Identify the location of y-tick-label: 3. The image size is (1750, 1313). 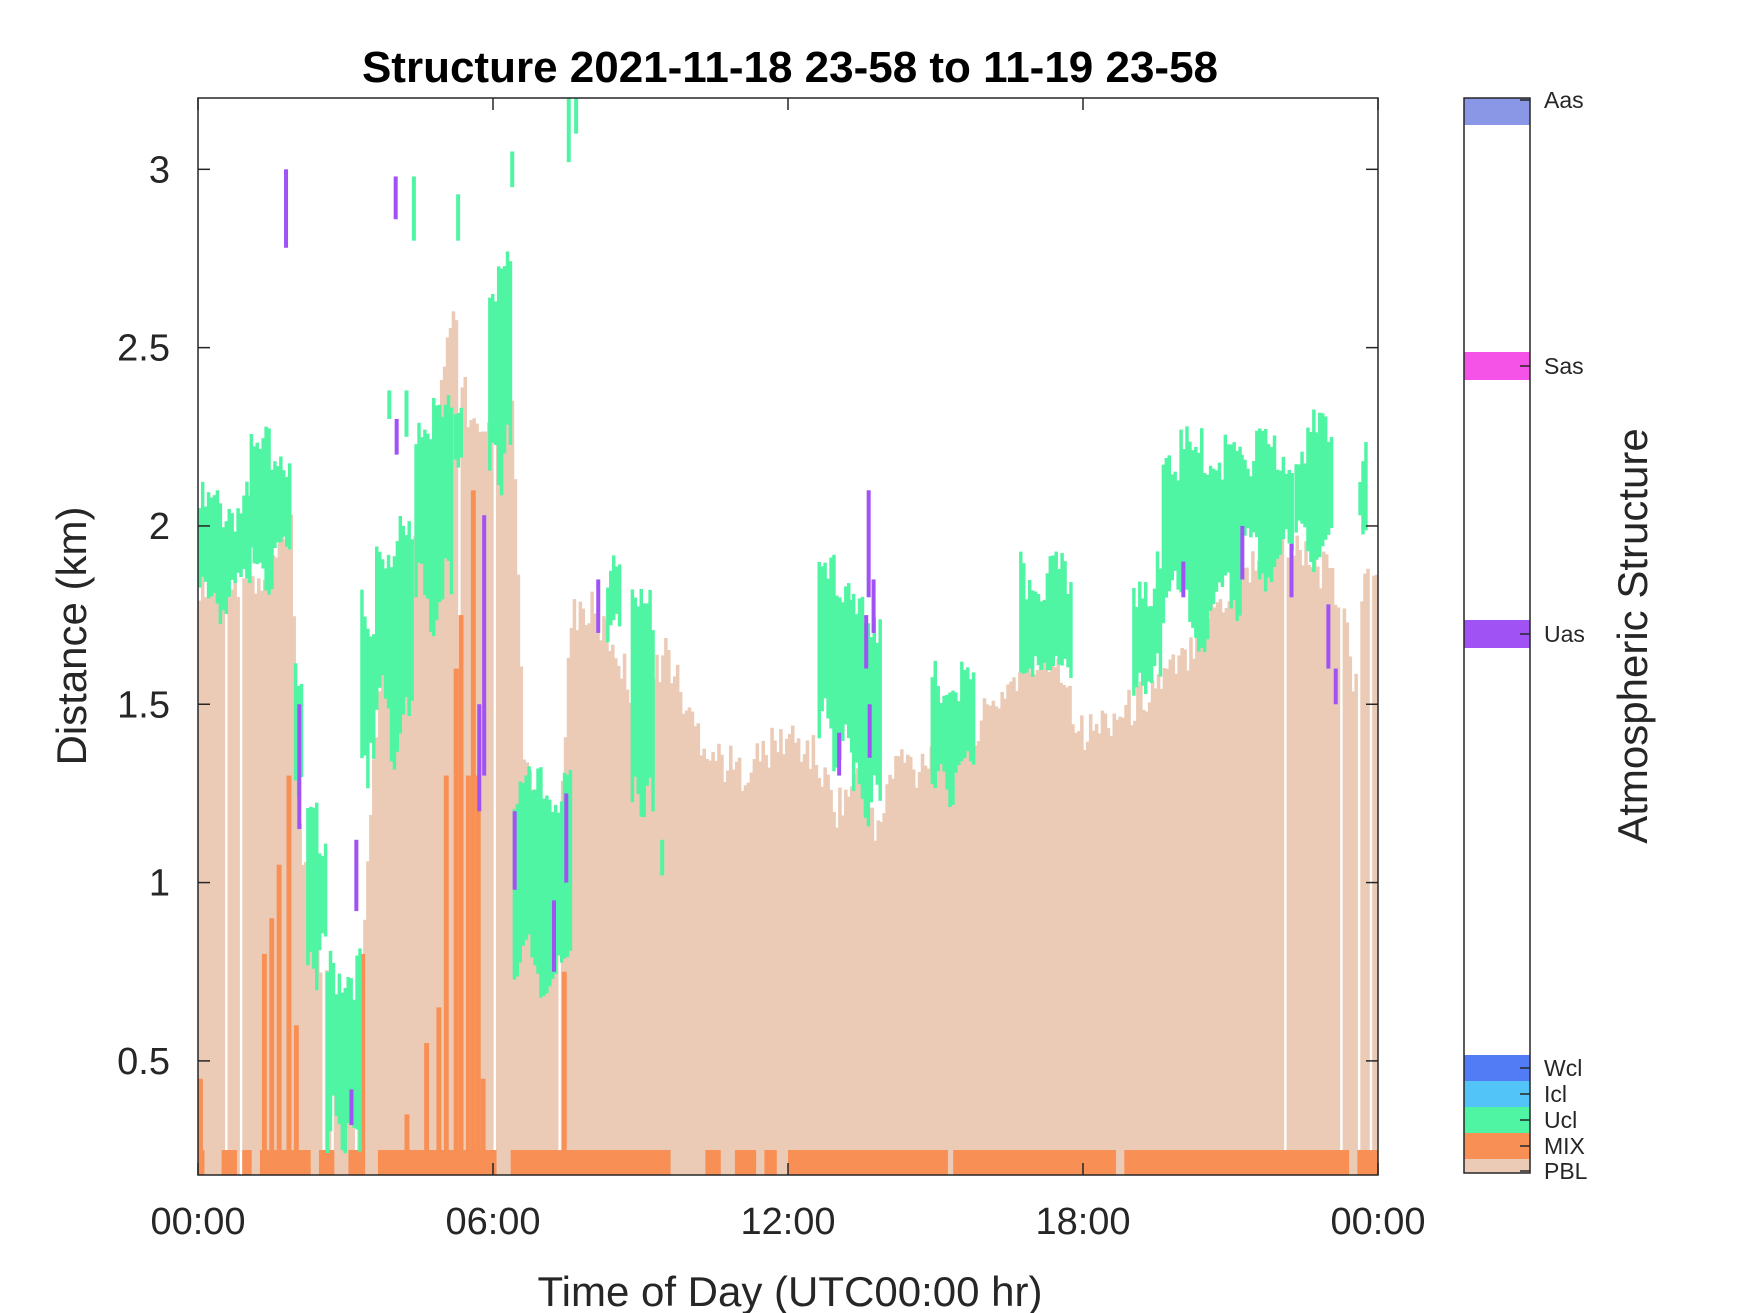
(159, 170).